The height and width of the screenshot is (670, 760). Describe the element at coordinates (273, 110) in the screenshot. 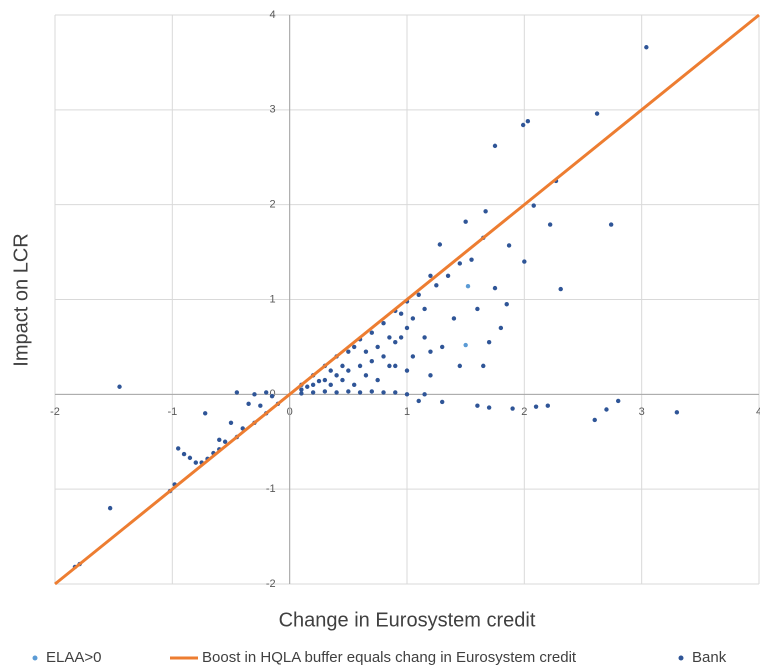

I see `y-tick-label: 3` at that location.